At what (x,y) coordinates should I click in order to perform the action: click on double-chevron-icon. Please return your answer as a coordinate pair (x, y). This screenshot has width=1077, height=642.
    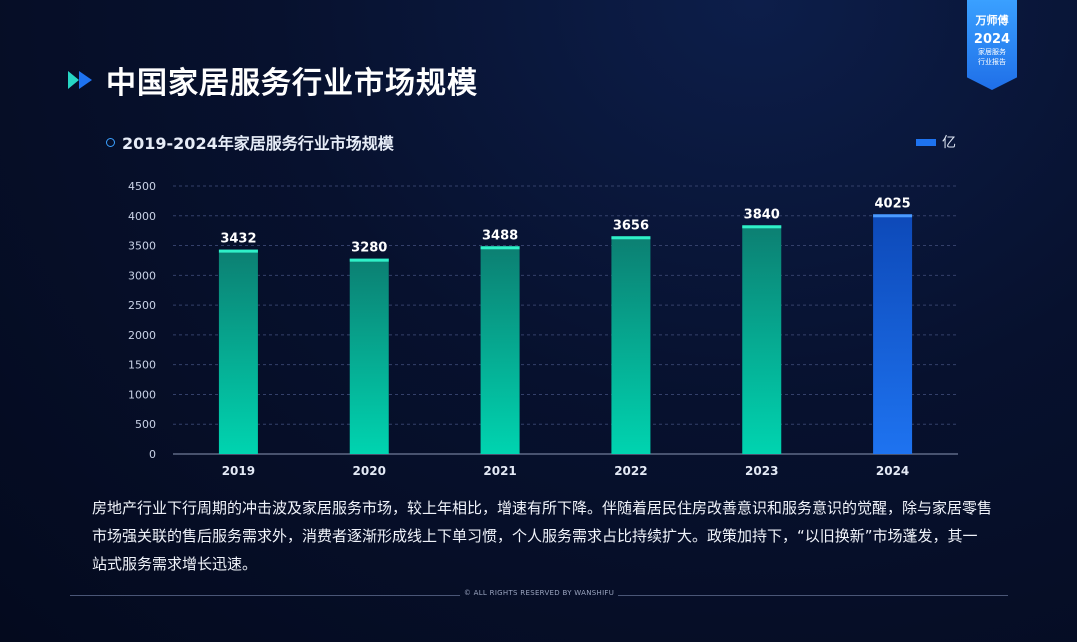
    Looking at the image, I should click on (80, 80).